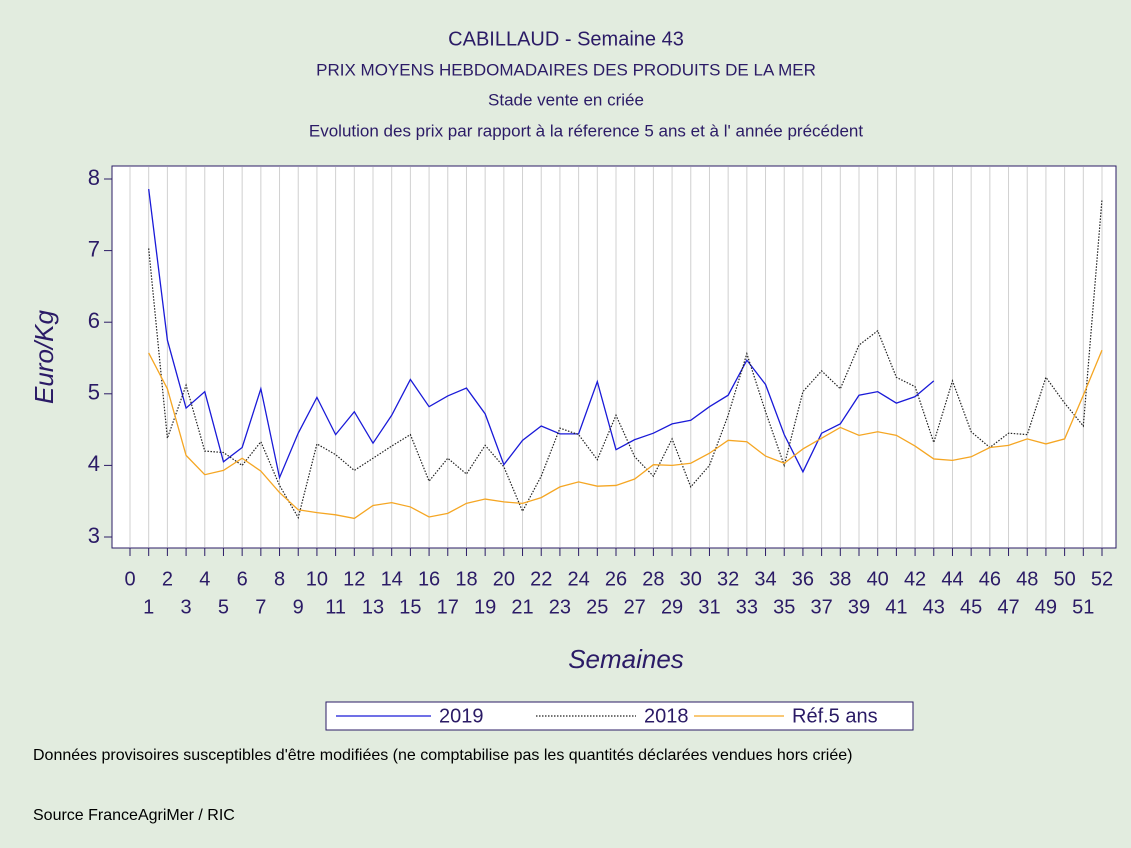  What do you see at coordinates (578, 579) in the screenshot?
I see `x-tick-label: 24` at bounding box center [578, 579].